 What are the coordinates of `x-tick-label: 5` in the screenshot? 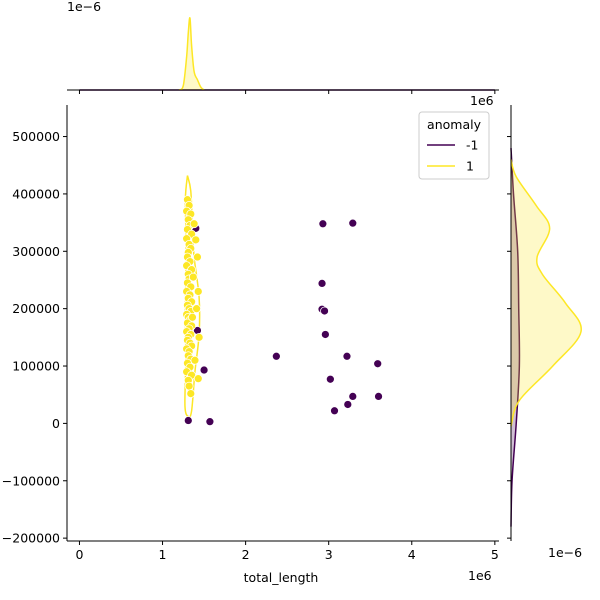 It's located at (495, 554).